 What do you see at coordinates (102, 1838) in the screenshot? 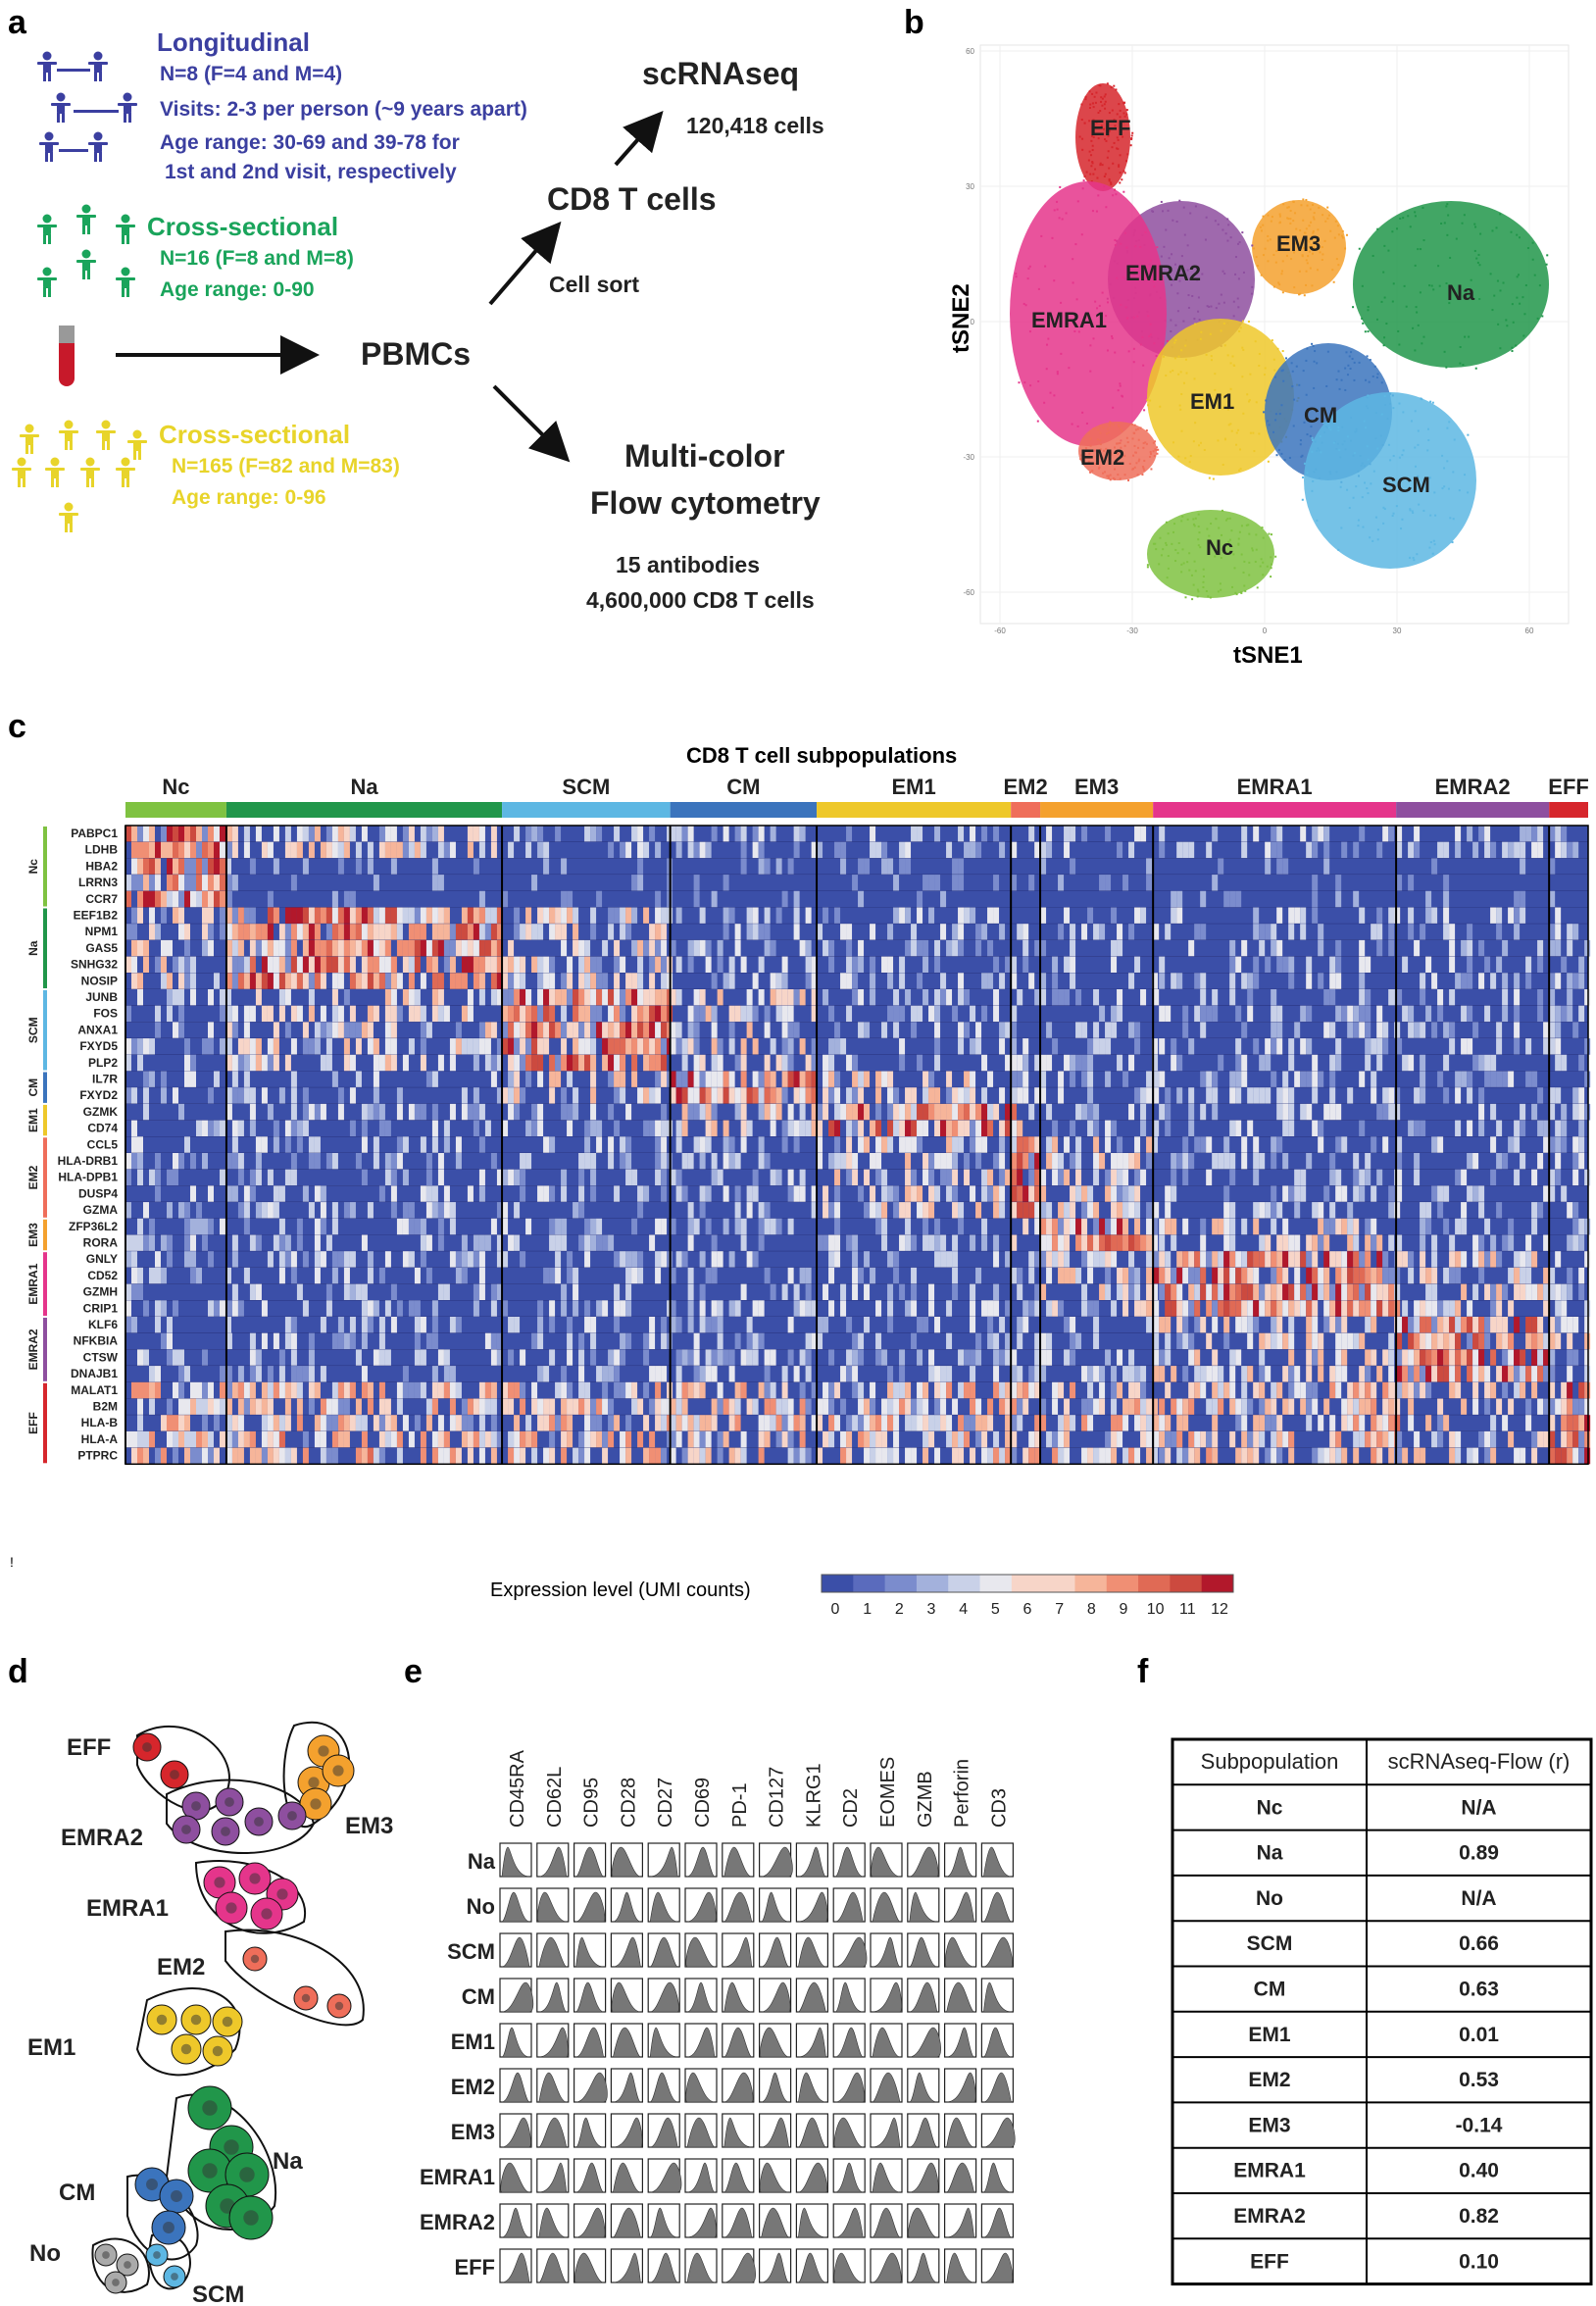
I see `spade-label-emra2: EMRA2` at bounding box center [102, 1838].